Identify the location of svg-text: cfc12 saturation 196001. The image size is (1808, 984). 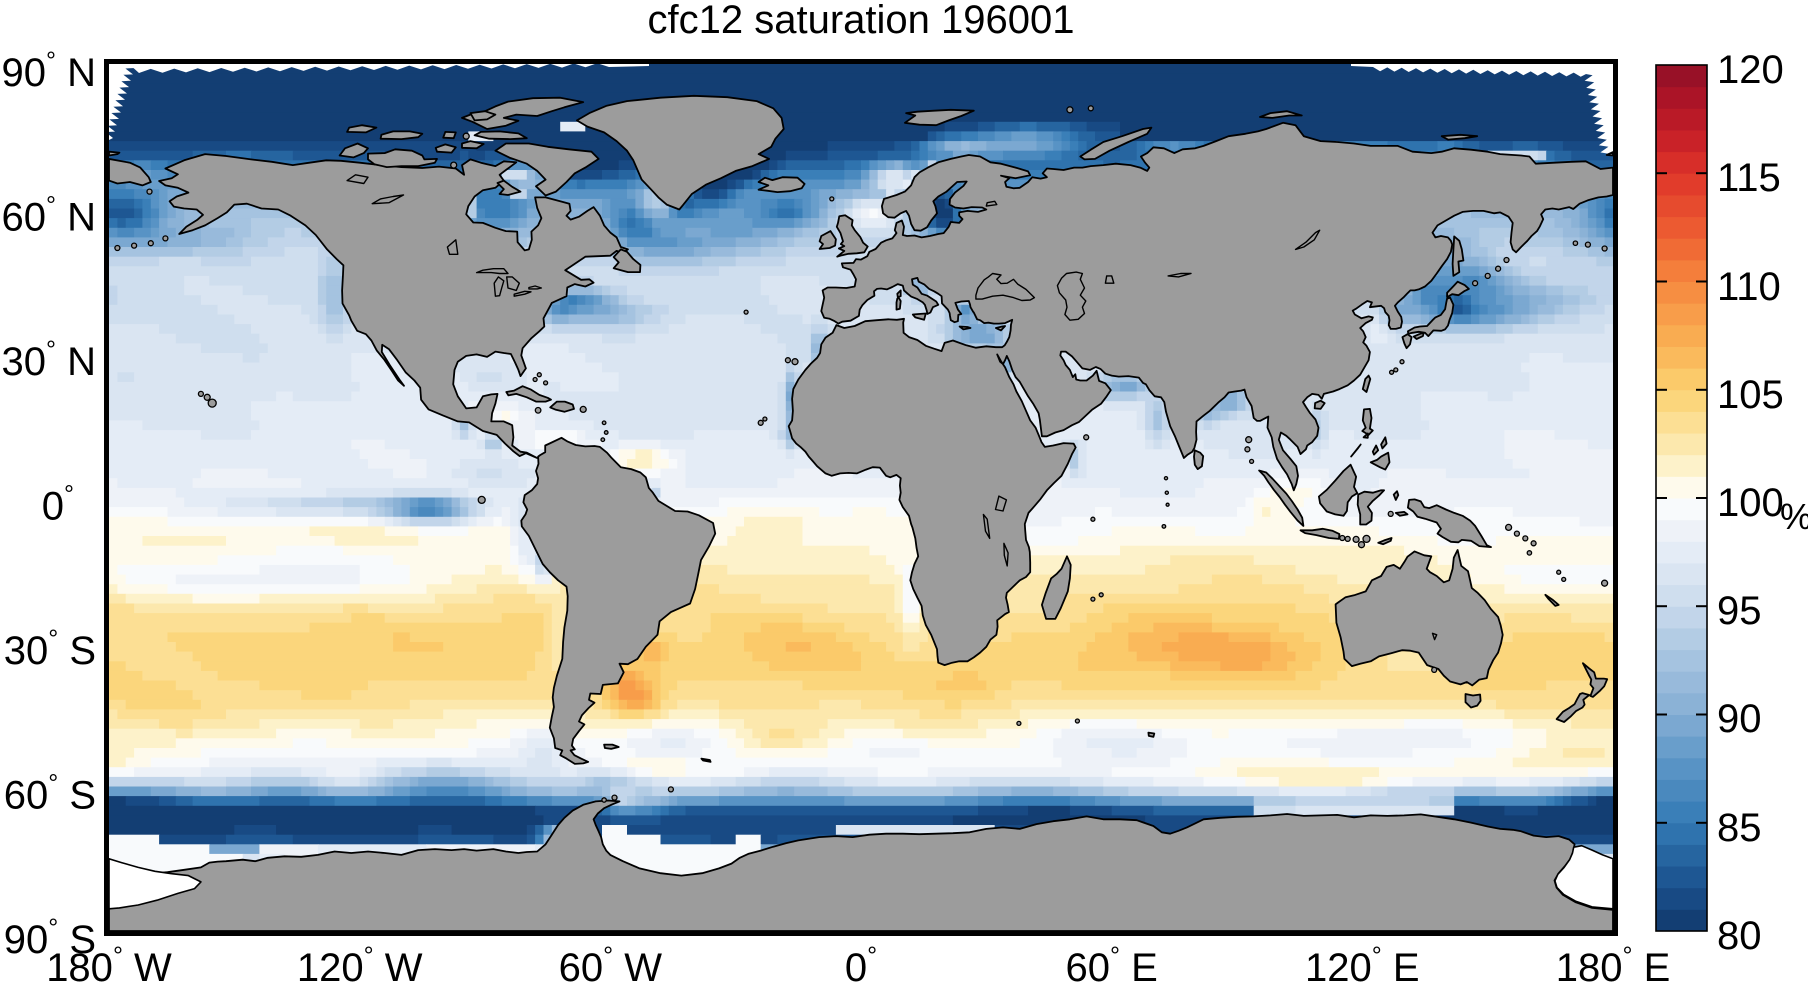
(861, 21).